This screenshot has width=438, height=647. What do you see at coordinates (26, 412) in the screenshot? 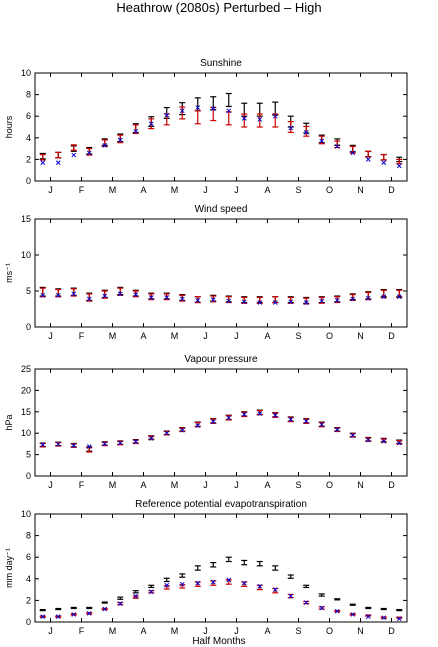
I see `y-tick-label: 15` at bounding box center [26, 412].